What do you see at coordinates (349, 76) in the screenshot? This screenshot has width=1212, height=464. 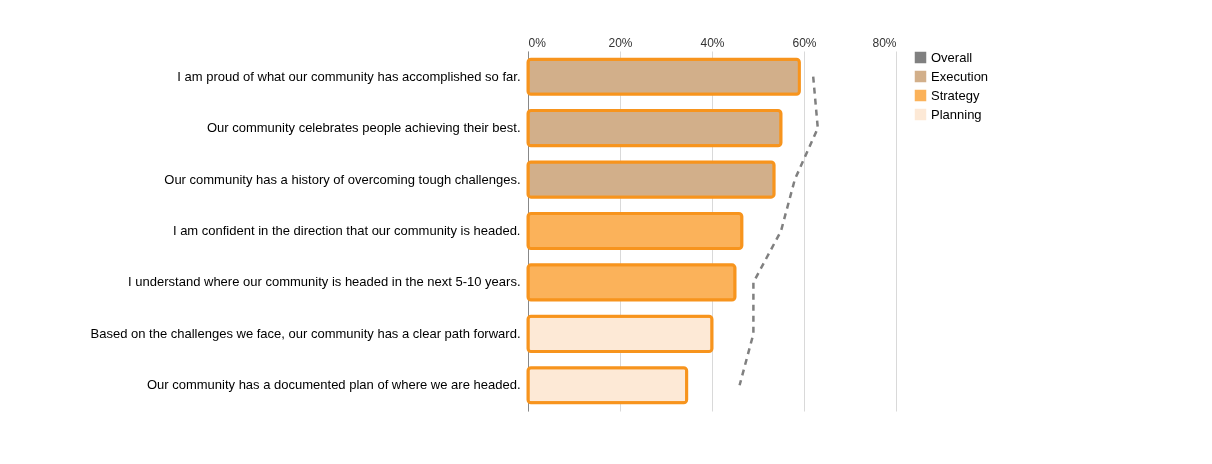 I see `y-tick-label: I am proud of what our community has accomplished so far.` at bounding box center [349, 76].